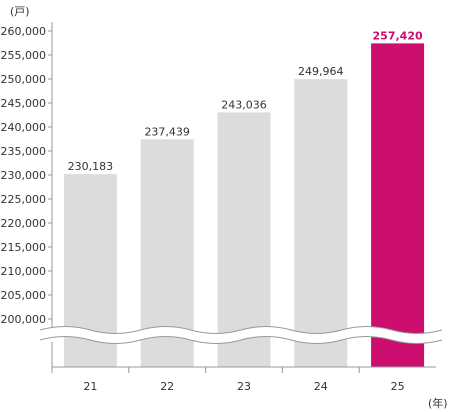 Image resolution: width=450 pixels, height=412 pixels. What do you see at coordinates (398, 35) in the screenshot?
I see `data-label: 257,420` at bounding box center [398, 35].